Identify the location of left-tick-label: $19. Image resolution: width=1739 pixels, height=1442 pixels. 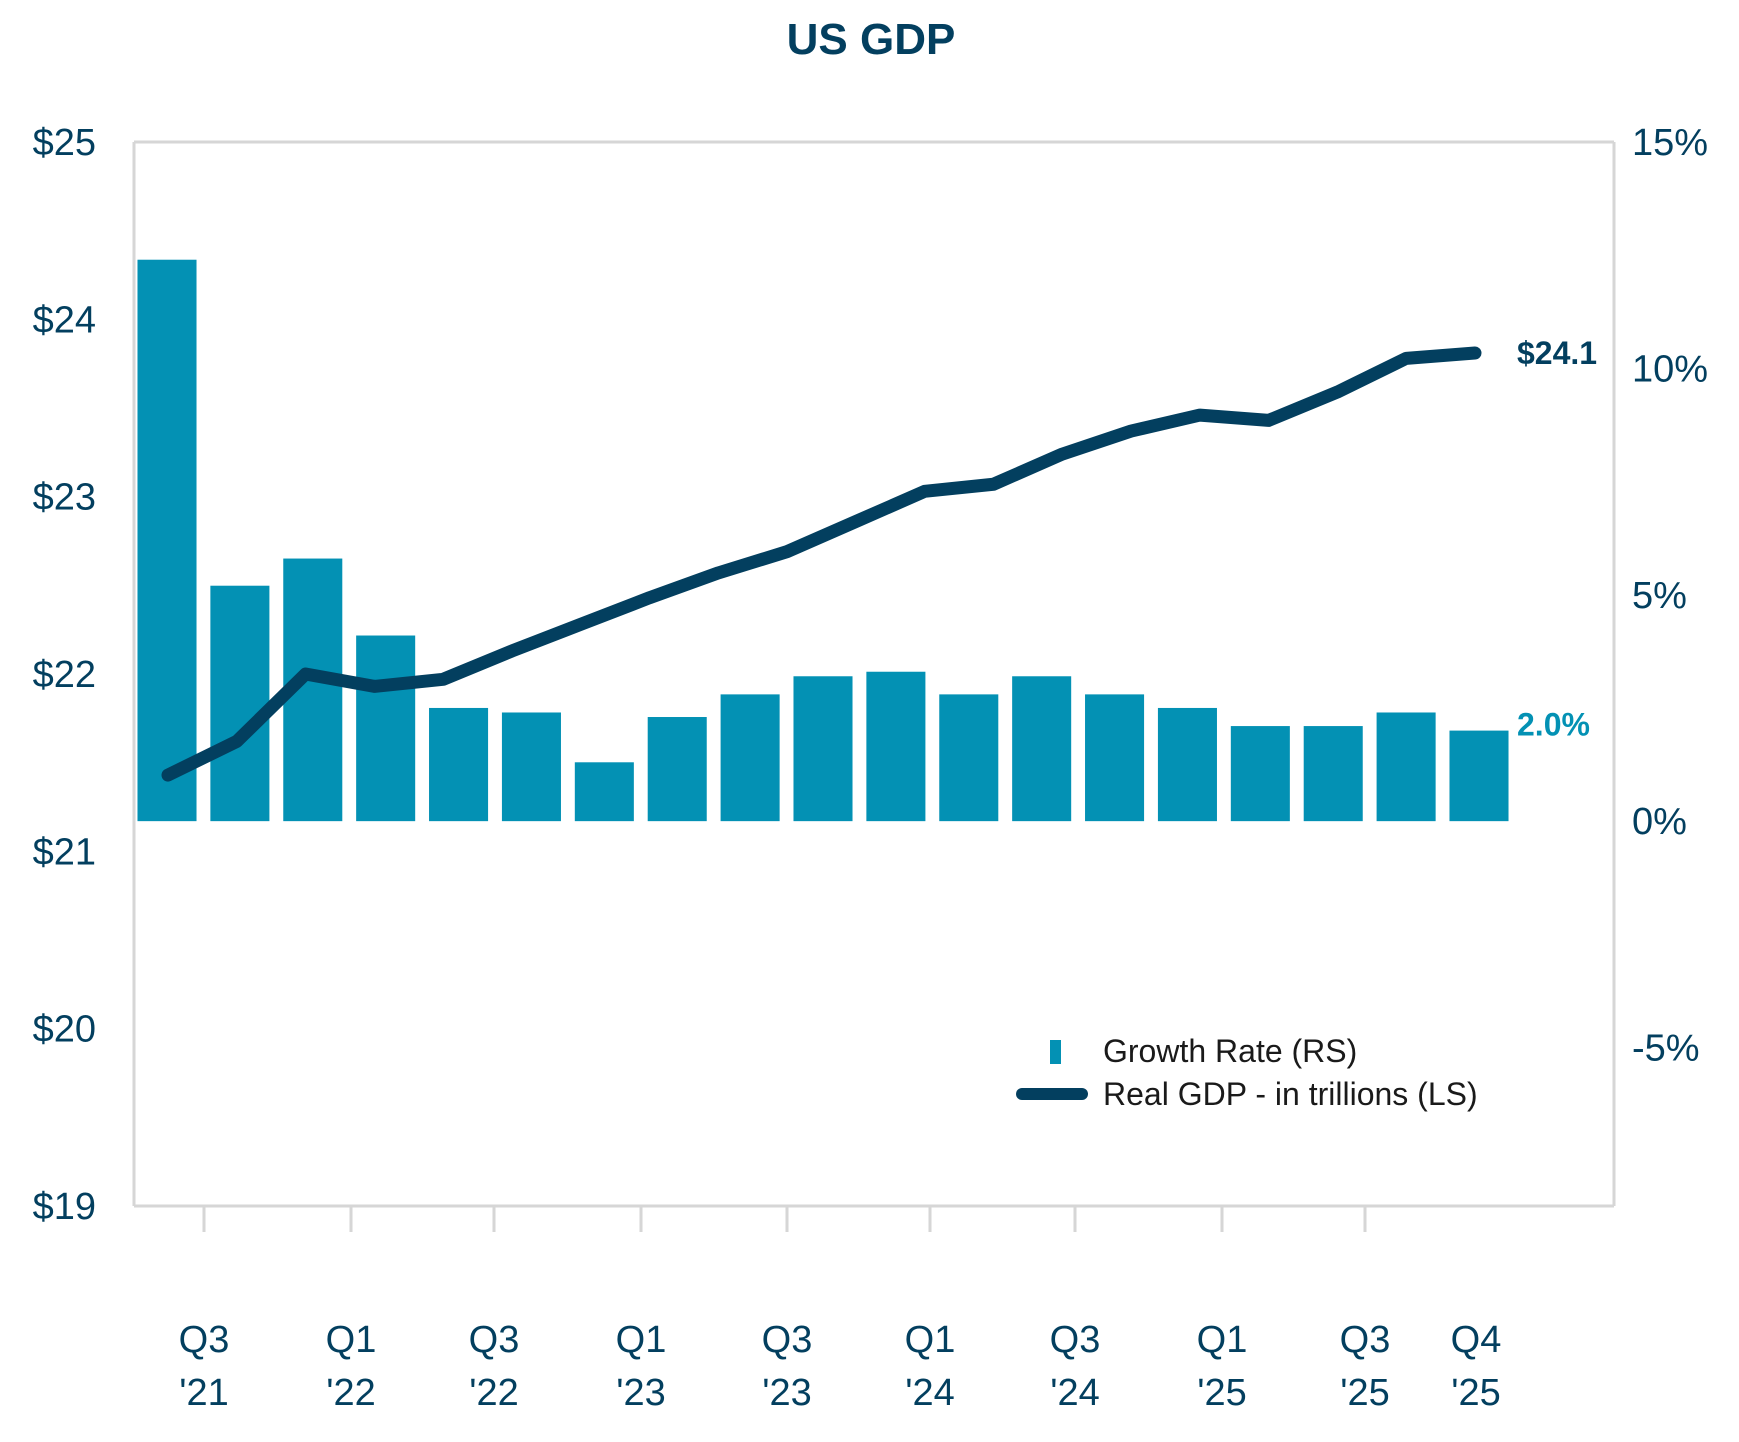
(64, 1207).